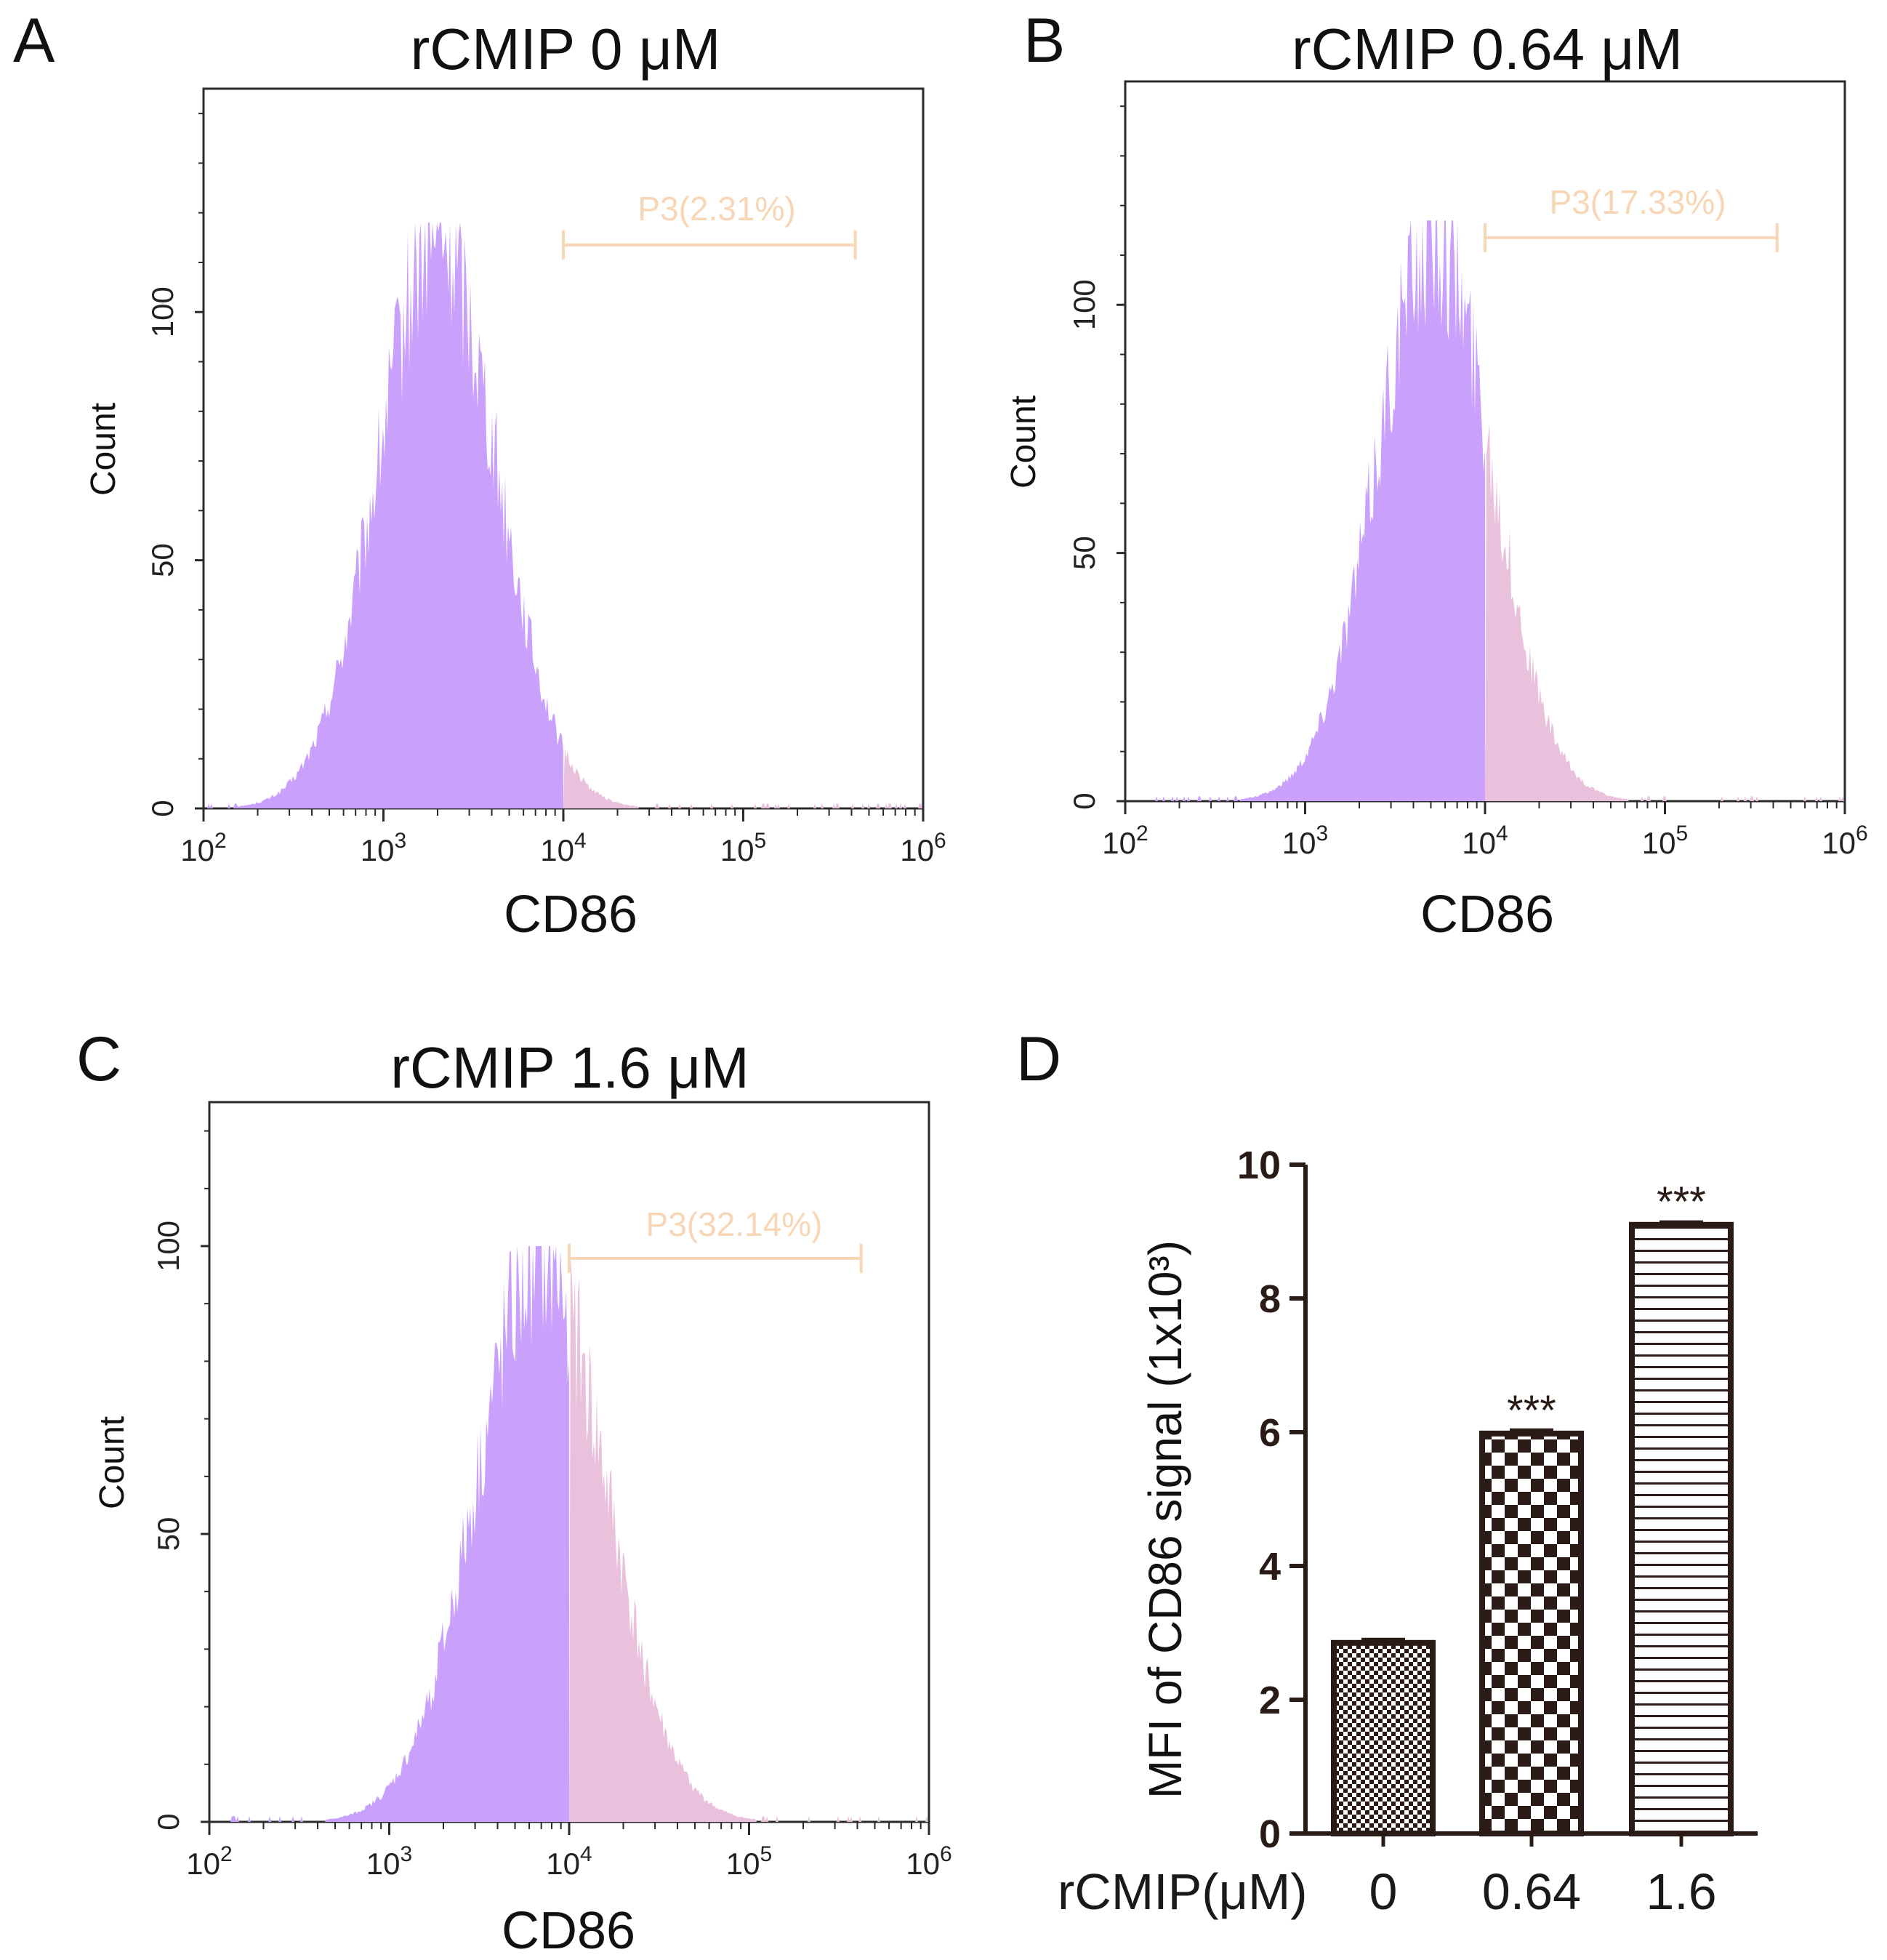 The height and width of the screenshot is (1960, 1887). I want to click on panel-b-gate-label: P3(17.33%), so click(1638, 202).